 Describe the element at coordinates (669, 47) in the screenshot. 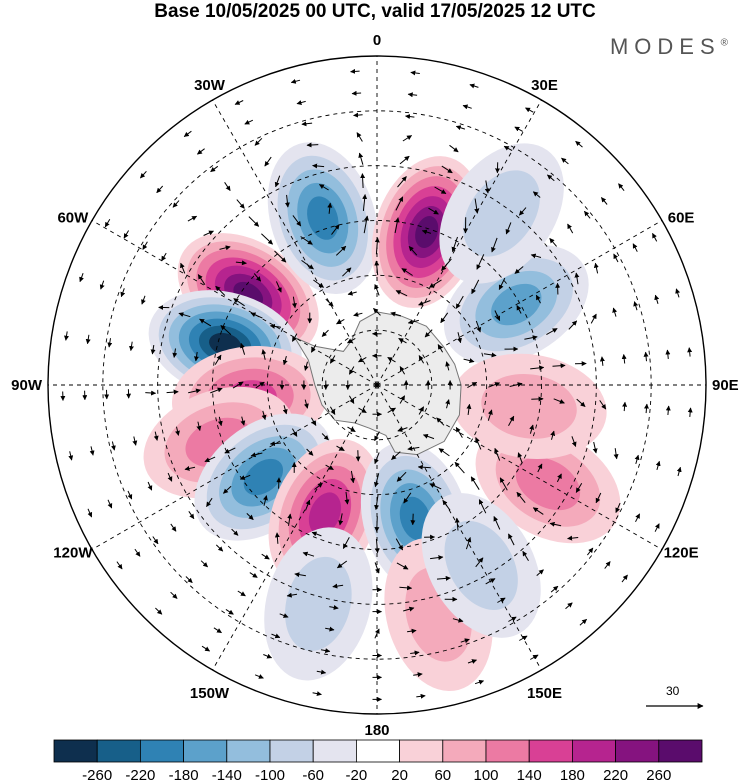

I see `modes-logo: MODES®` at that location.